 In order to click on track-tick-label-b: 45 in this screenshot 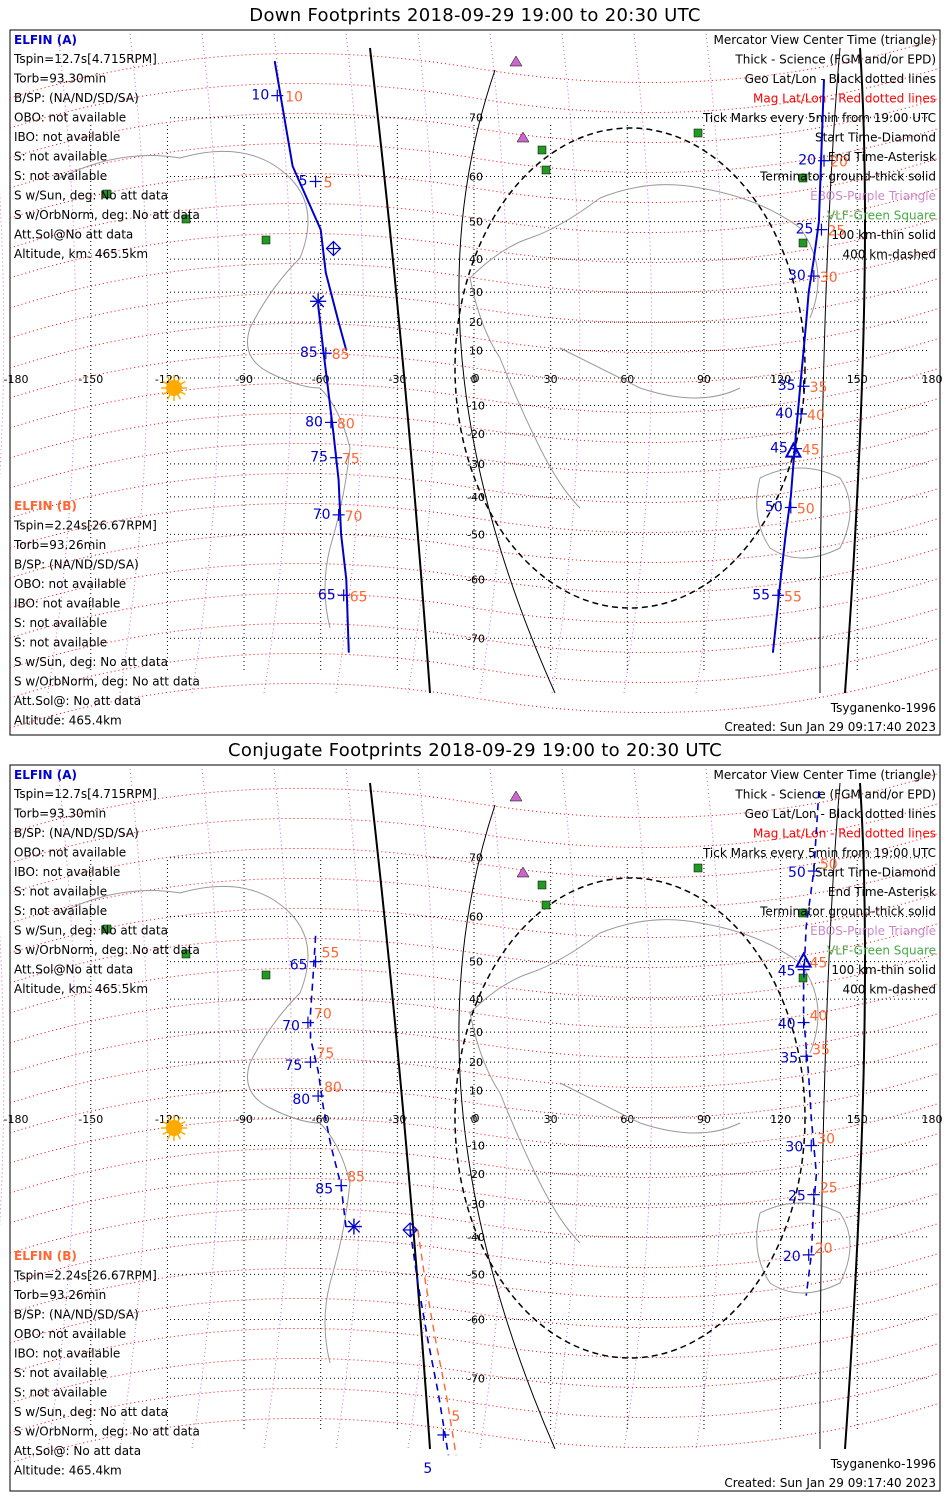, I will do `click(819, 964)`.